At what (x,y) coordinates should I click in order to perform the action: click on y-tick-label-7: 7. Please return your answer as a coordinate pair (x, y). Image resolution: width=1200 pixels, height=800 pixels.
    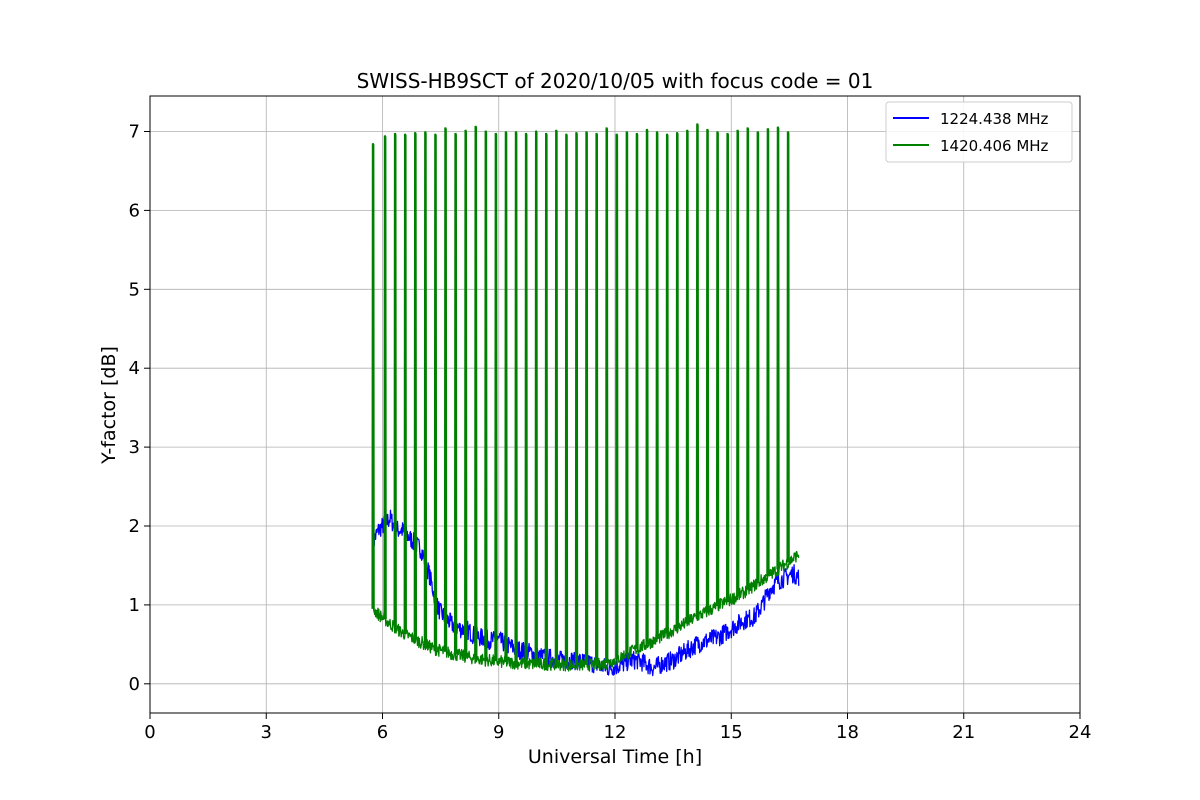
    Looking at the image, I should click on (134, 132).